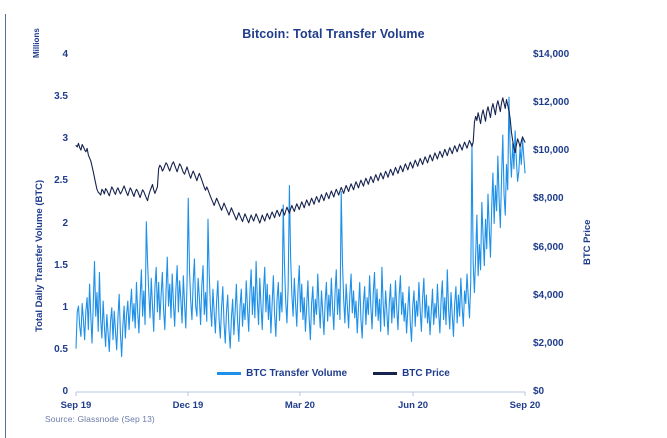 The width and height of the screenshot is (667, 438). Describe the element at coordinates (100, 419) in the screenshot. I see `source-note: Source: Glassnode (Sep 13)` at that location.